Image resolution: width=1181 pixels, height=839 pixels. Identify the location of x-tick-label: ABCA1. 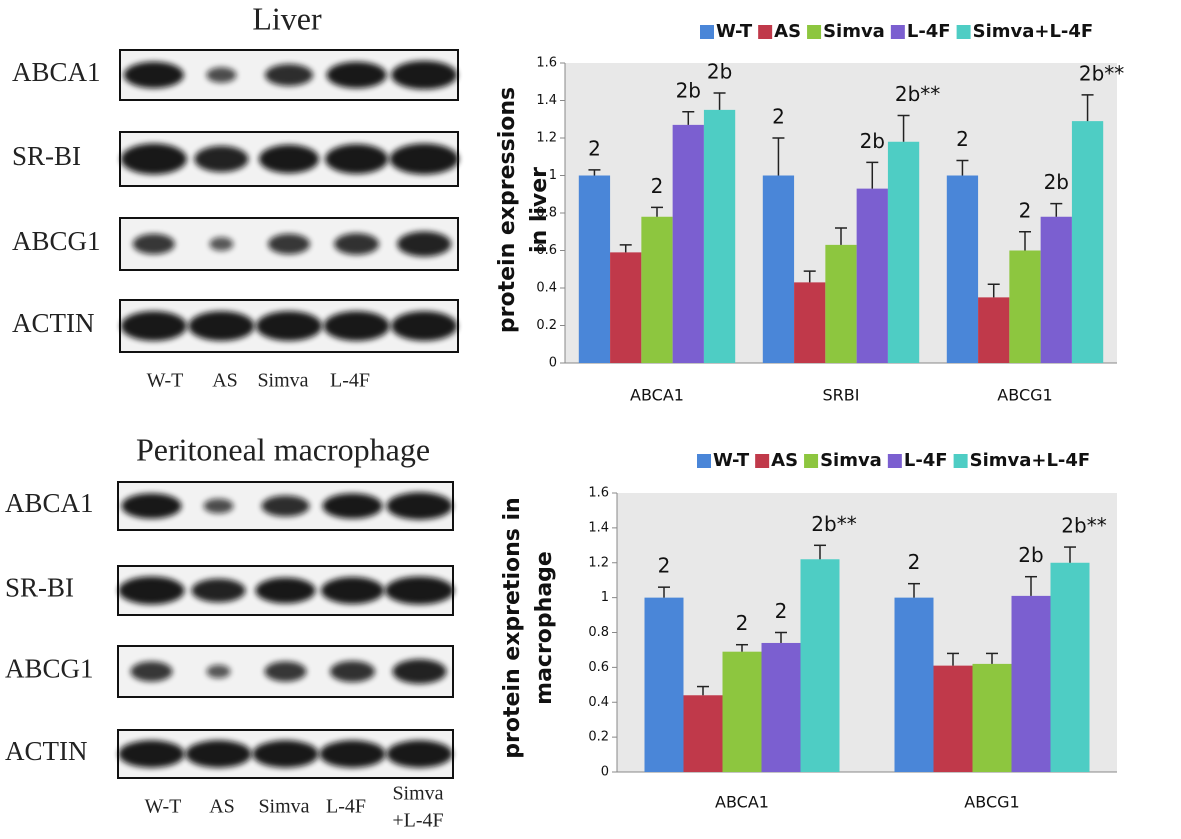
(742, 802).